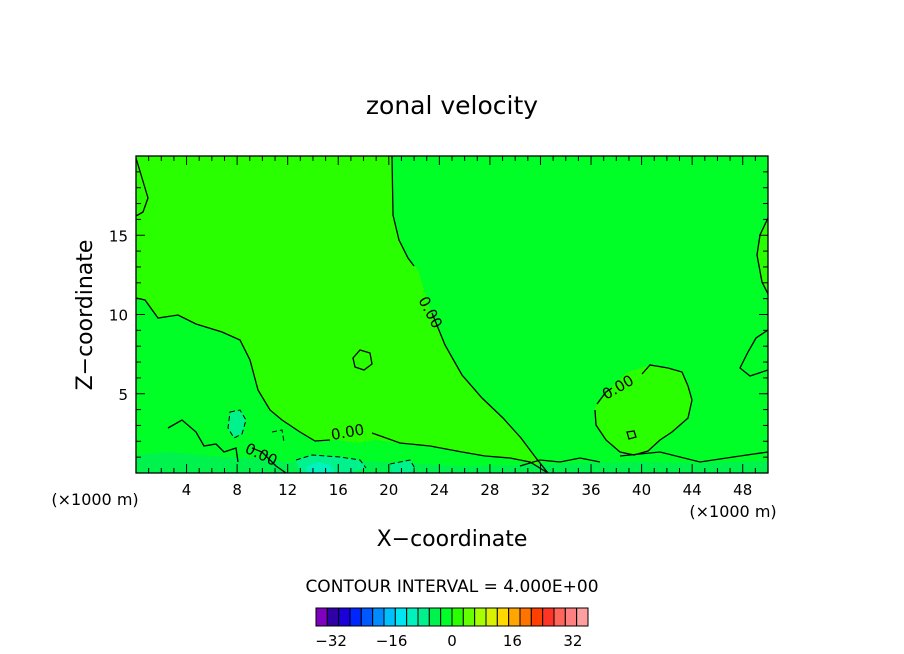  Describe the element at coordinates (392, 641) in the screenshot. I see `colorbar-tick-label: −16` at that location.